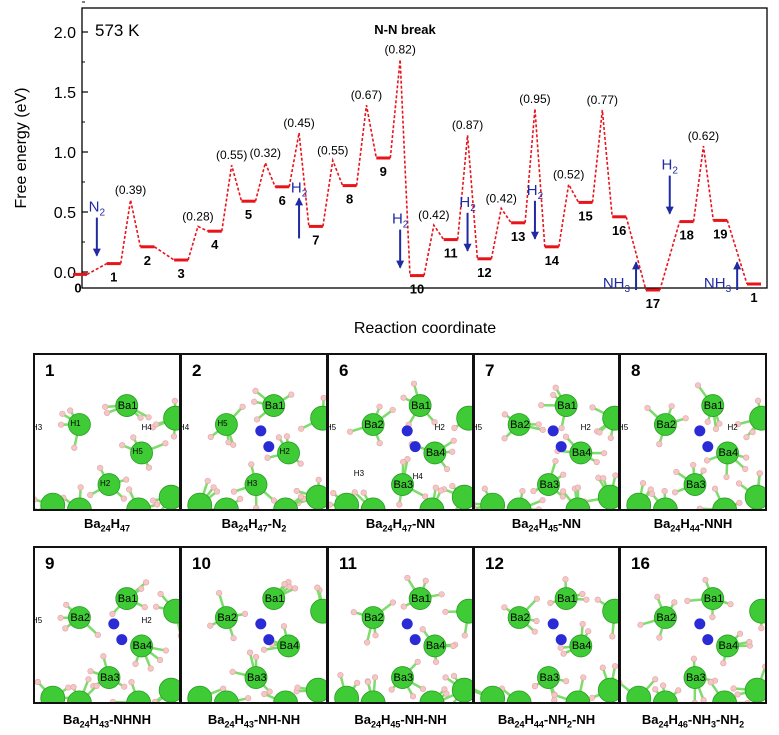  Describe the element at coordinates (467, 125) in the screenshot. I see `barrier-label: (0.87)` at that location.